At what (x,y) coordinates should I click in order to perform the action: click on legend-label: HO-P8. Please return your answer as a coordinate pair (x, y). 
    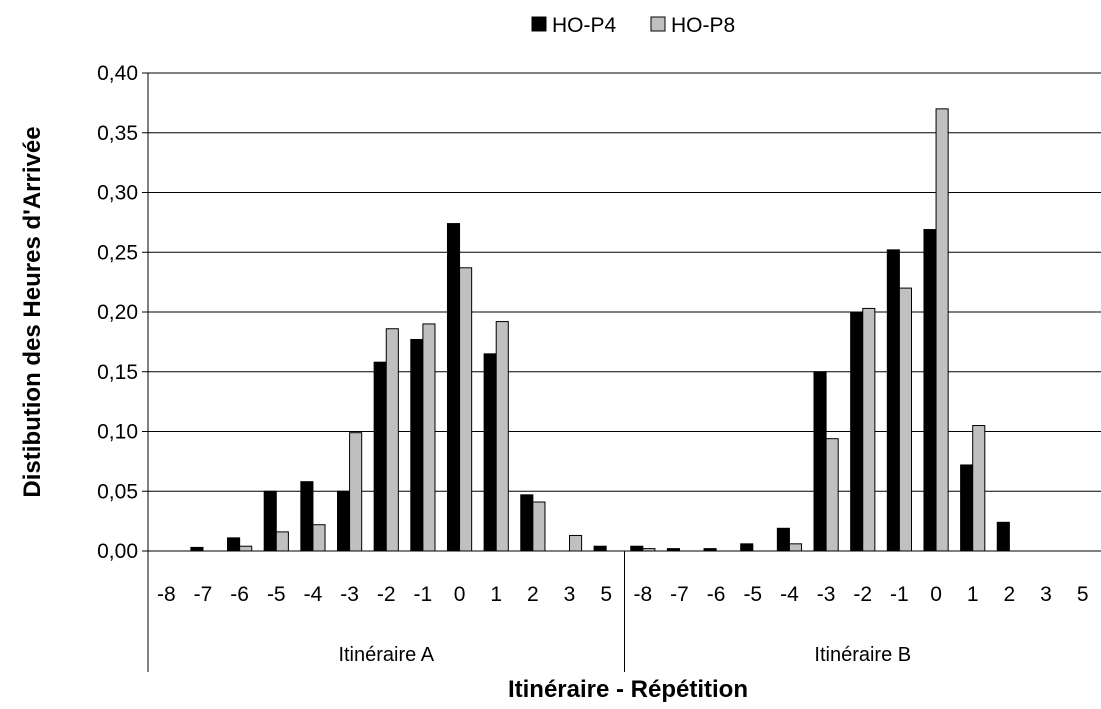
    Looking at the image, I should click on (703, 25).